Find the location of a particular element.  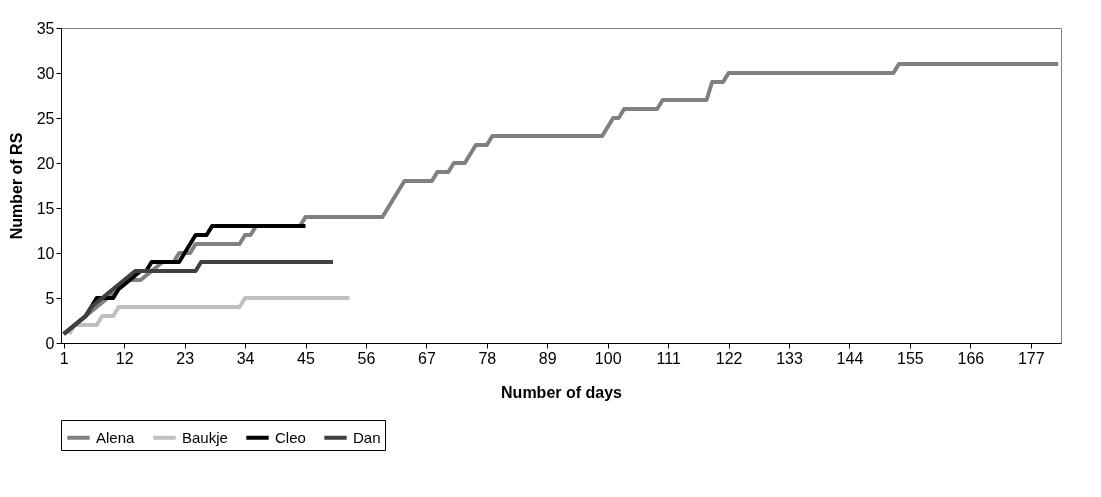

x-tick-label: 45 is located at coordinates (306, 358).